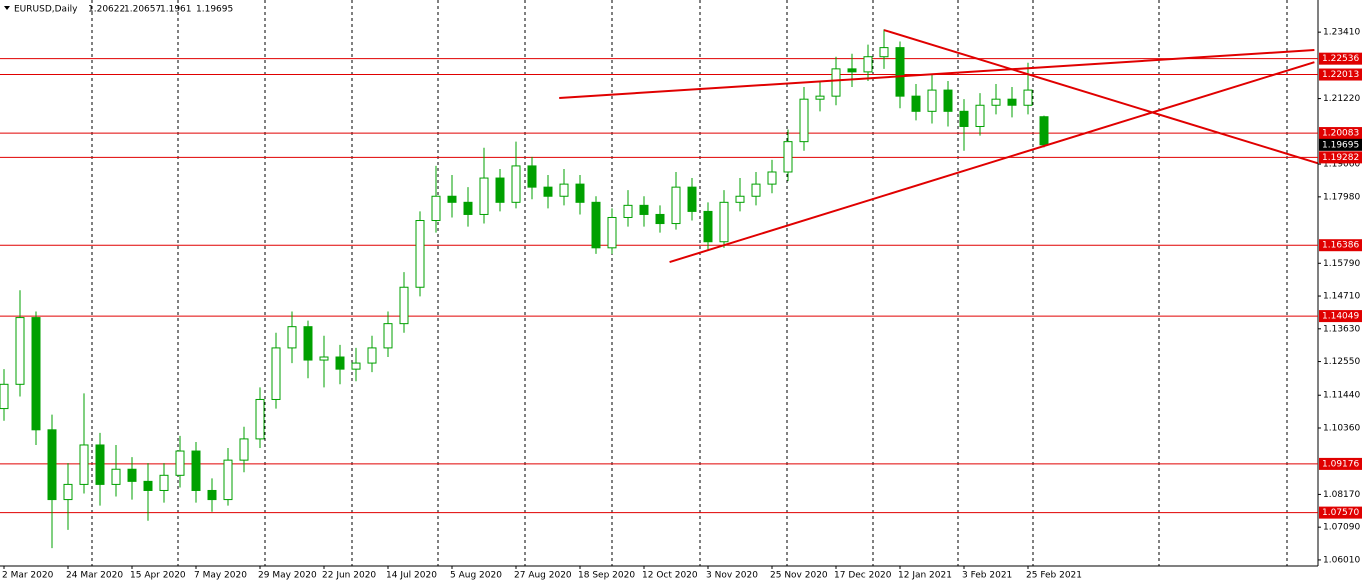  Describe the element at coordinates (1340, 158) in the screenshot. I see `level-label: 1.19282` at that location.